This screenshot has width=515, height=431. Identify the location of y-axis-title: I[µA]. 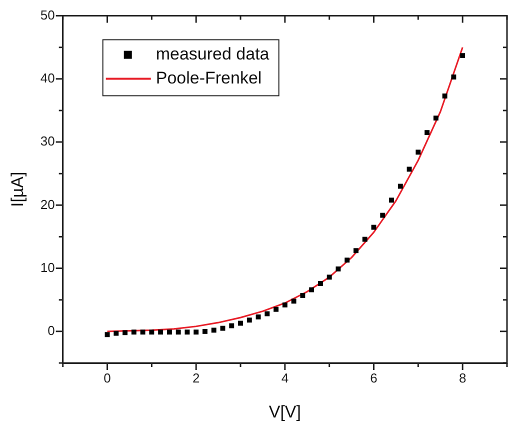
(17, 190).